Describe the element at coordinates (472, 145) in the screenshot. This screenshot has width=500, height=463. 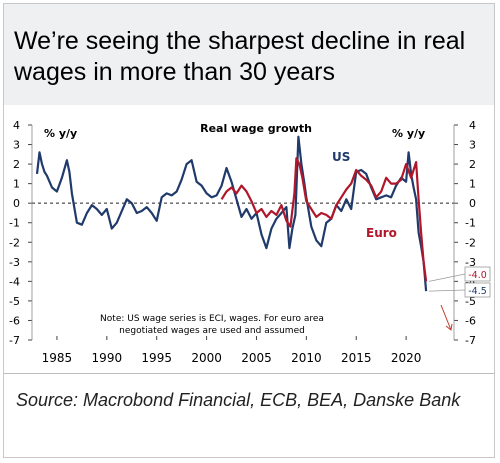
I see `y-tick-label-right: 3` at that location.